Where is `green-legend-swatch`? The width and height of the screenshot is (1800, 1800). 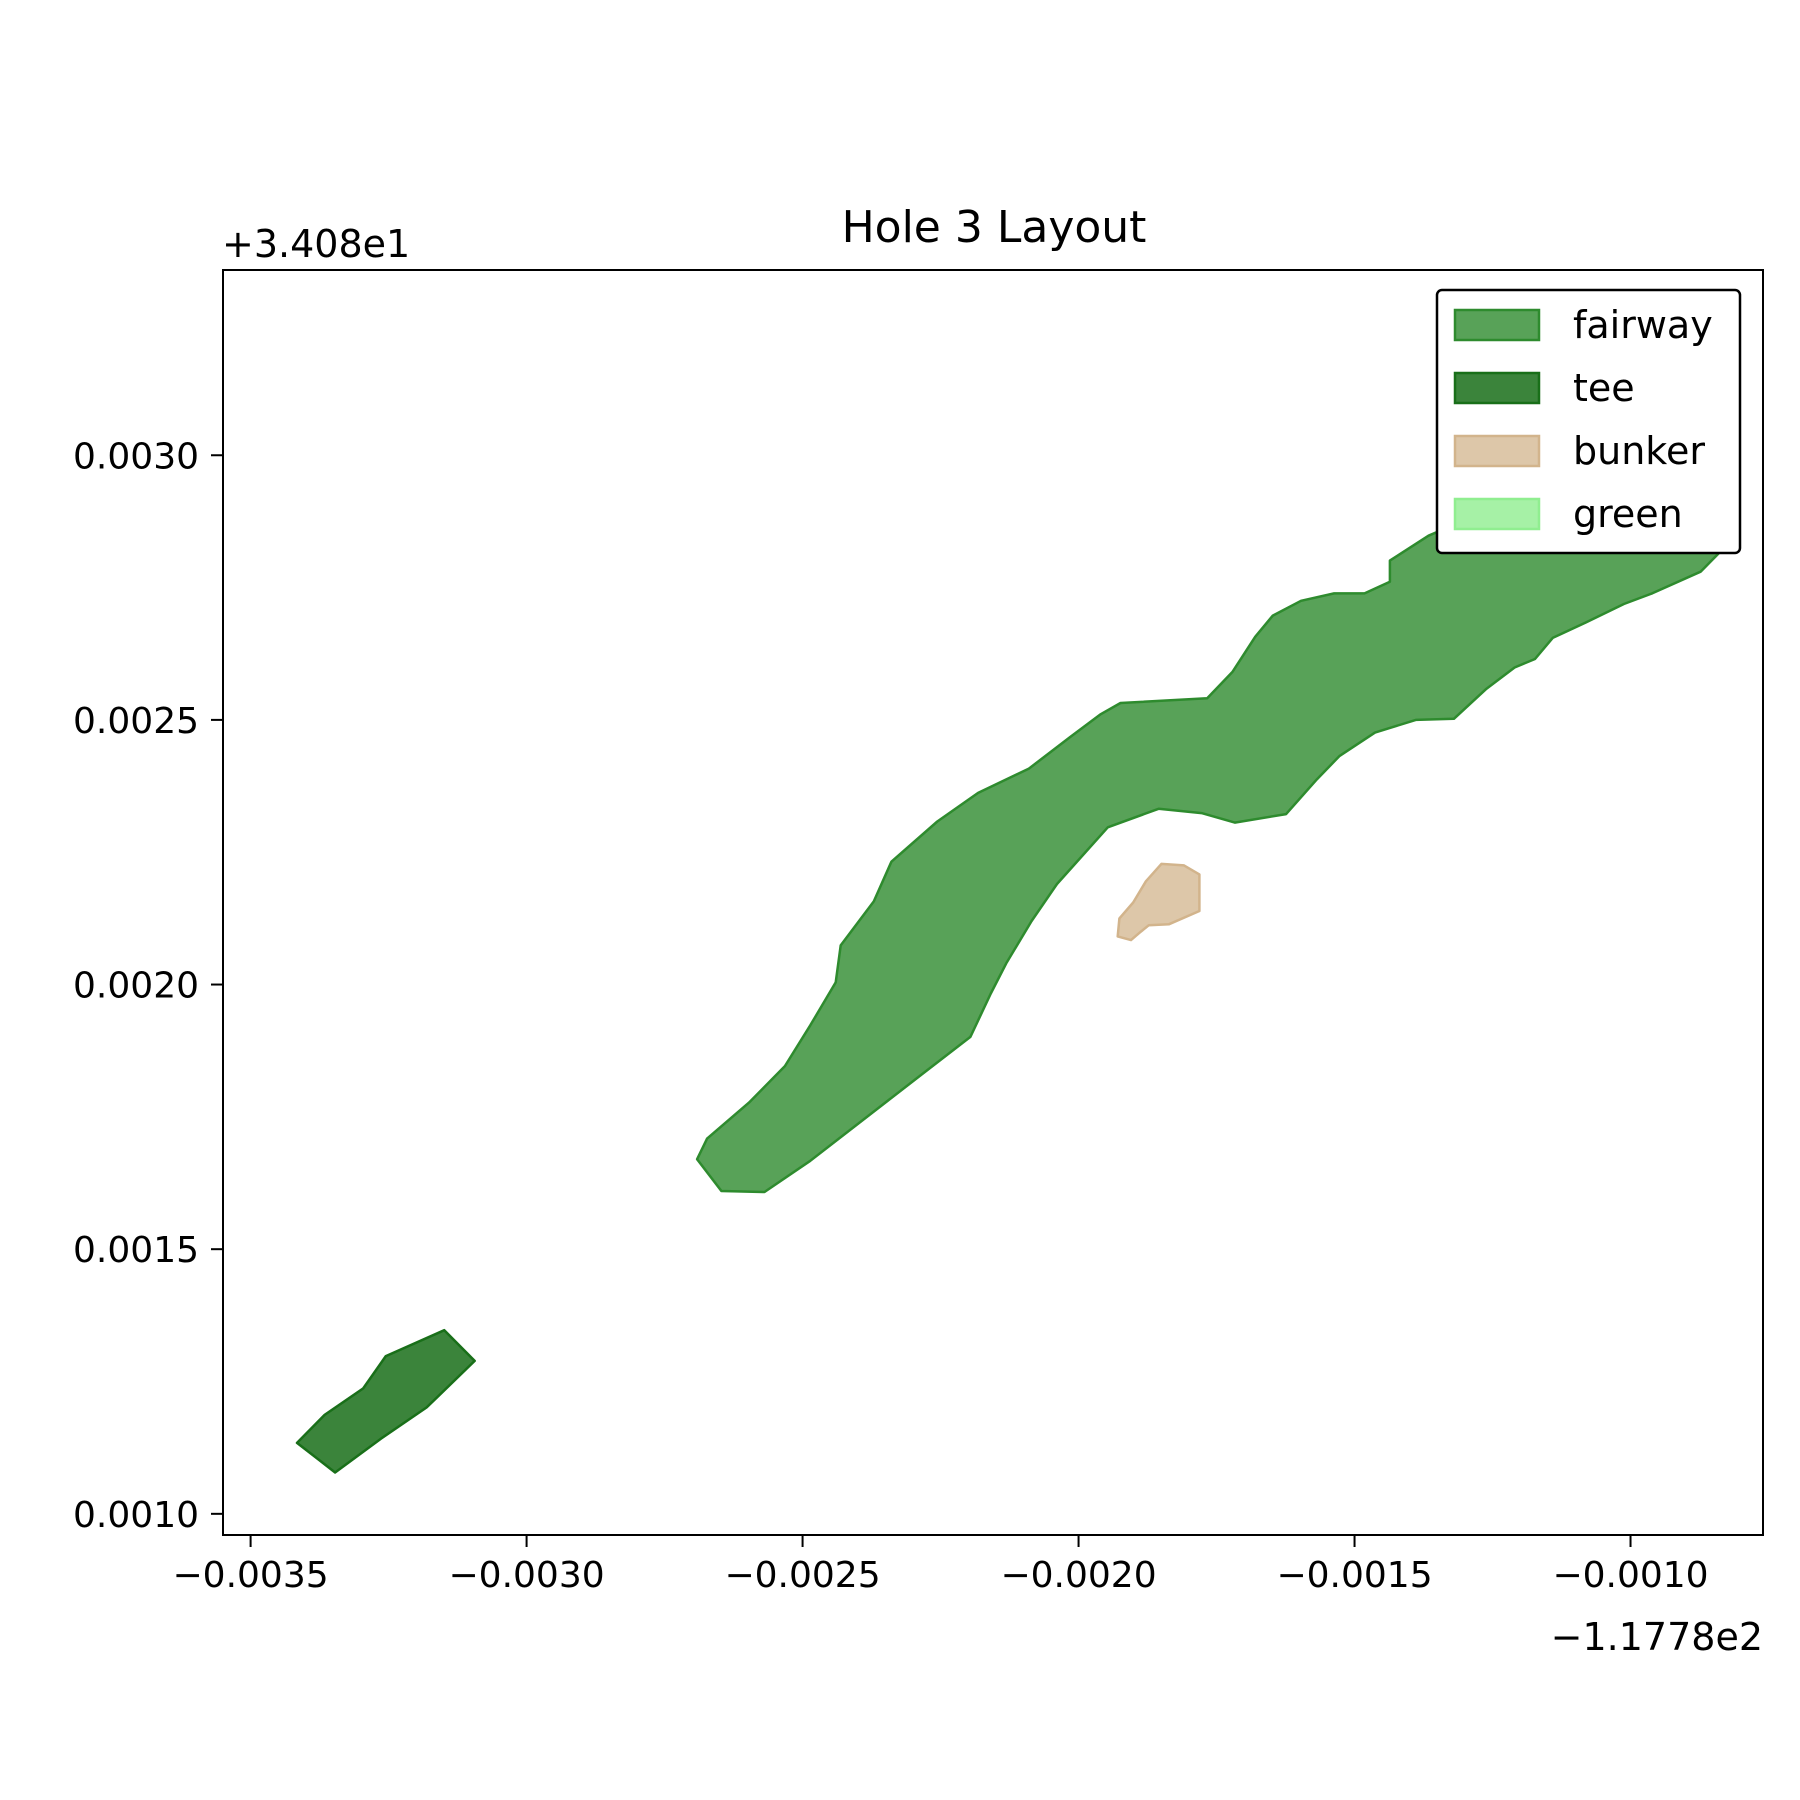 green-legend-swatch is located at coordinates (1497, 514).